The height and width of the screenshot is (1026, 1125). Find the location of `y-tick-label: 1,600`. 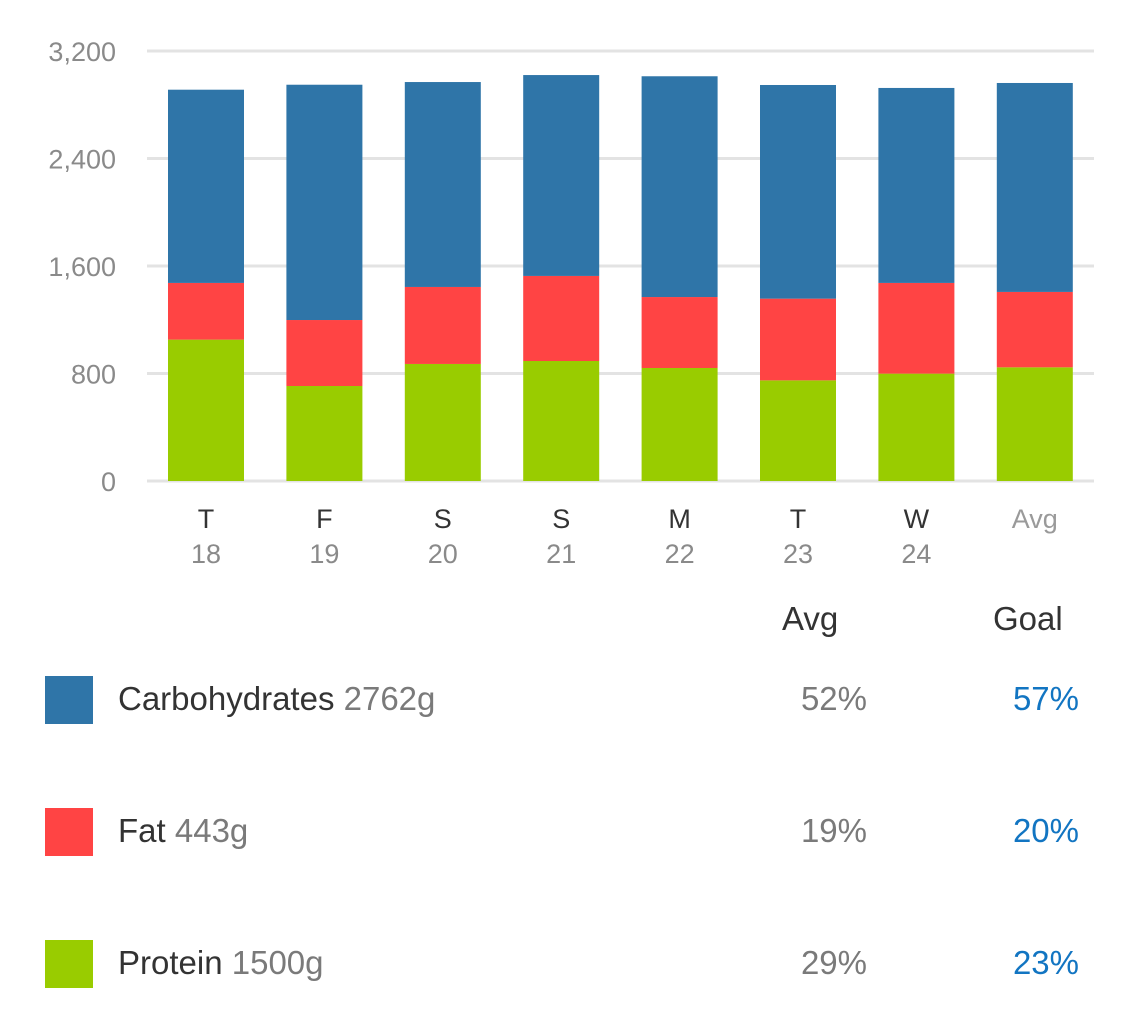

y-tick-label: 1,600 is located at coordinates (82, 267).